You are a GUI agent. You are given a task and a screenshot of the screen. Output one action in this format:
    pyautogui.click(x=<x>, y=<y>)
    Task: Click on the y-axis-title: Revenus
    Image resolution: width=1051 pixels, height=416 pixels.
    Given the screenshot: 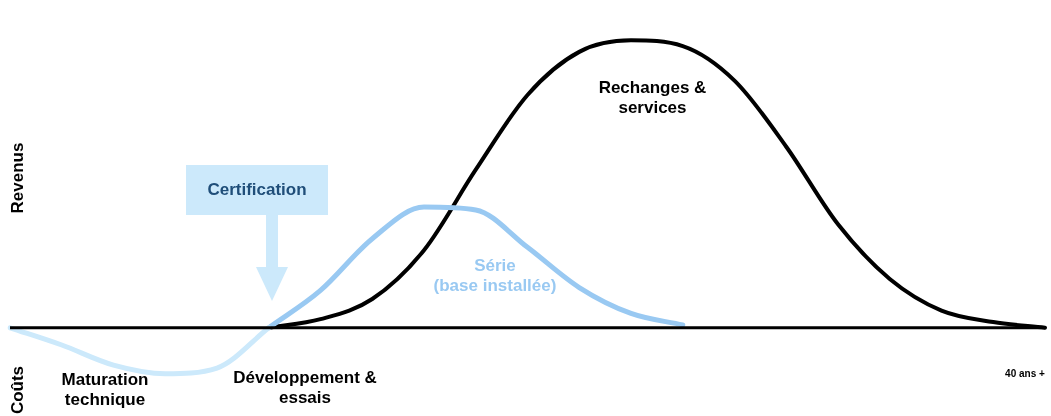 What is the action you would take?
    pyautogui.click(x=18, y=178)
    